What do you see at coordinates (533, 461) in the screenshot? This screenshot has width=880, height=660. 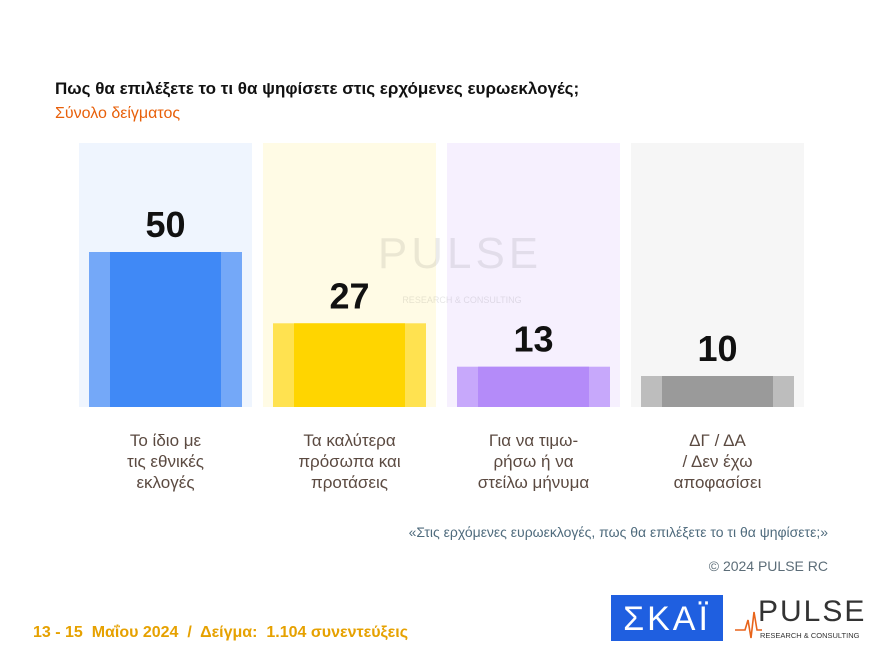 I see `category-label: Για να τιμω- ρήσω ή να στείλω μήνυμα` at bounding box center [533, 461].